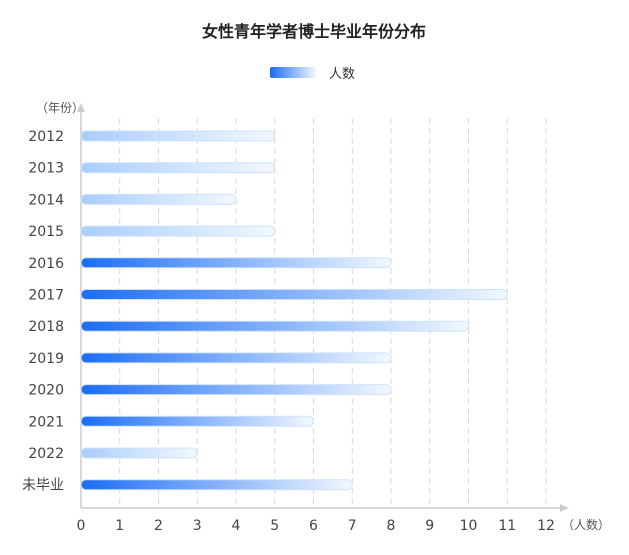 Image resolution: width=629 pixels, height=555 pixels. I want to click on y-tick-label: 2020, so click(46, 391).